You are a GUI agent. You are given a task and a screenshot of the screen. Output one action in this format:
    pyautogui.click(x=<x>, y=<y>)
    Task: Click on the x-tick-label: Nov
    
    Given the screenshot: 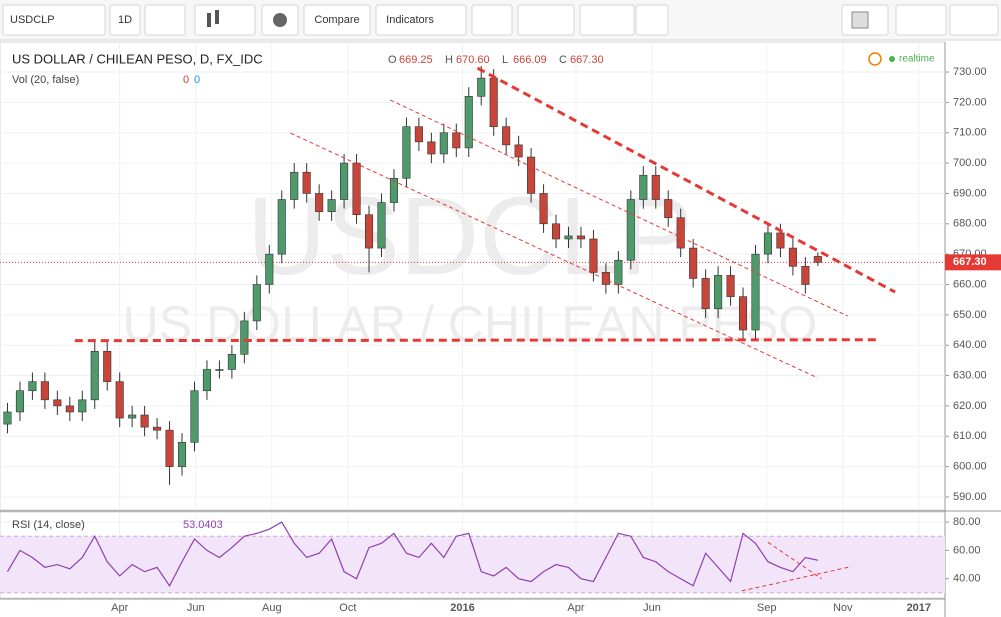 What is the action you would take?
    pyautogui.click(x=843, y=608)
    